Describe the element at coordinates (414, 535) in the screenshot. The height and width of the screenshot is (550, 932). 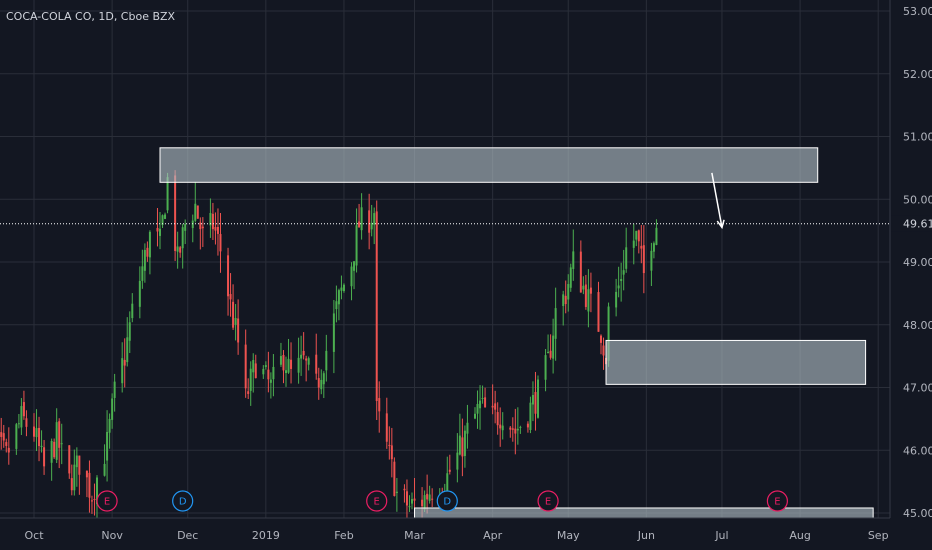
I see `time-tick-label: Mar` at that location.